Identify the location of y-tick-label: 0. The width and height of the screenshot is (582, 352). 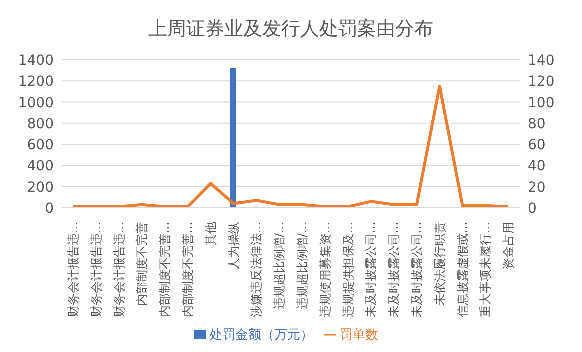
(49, 208).